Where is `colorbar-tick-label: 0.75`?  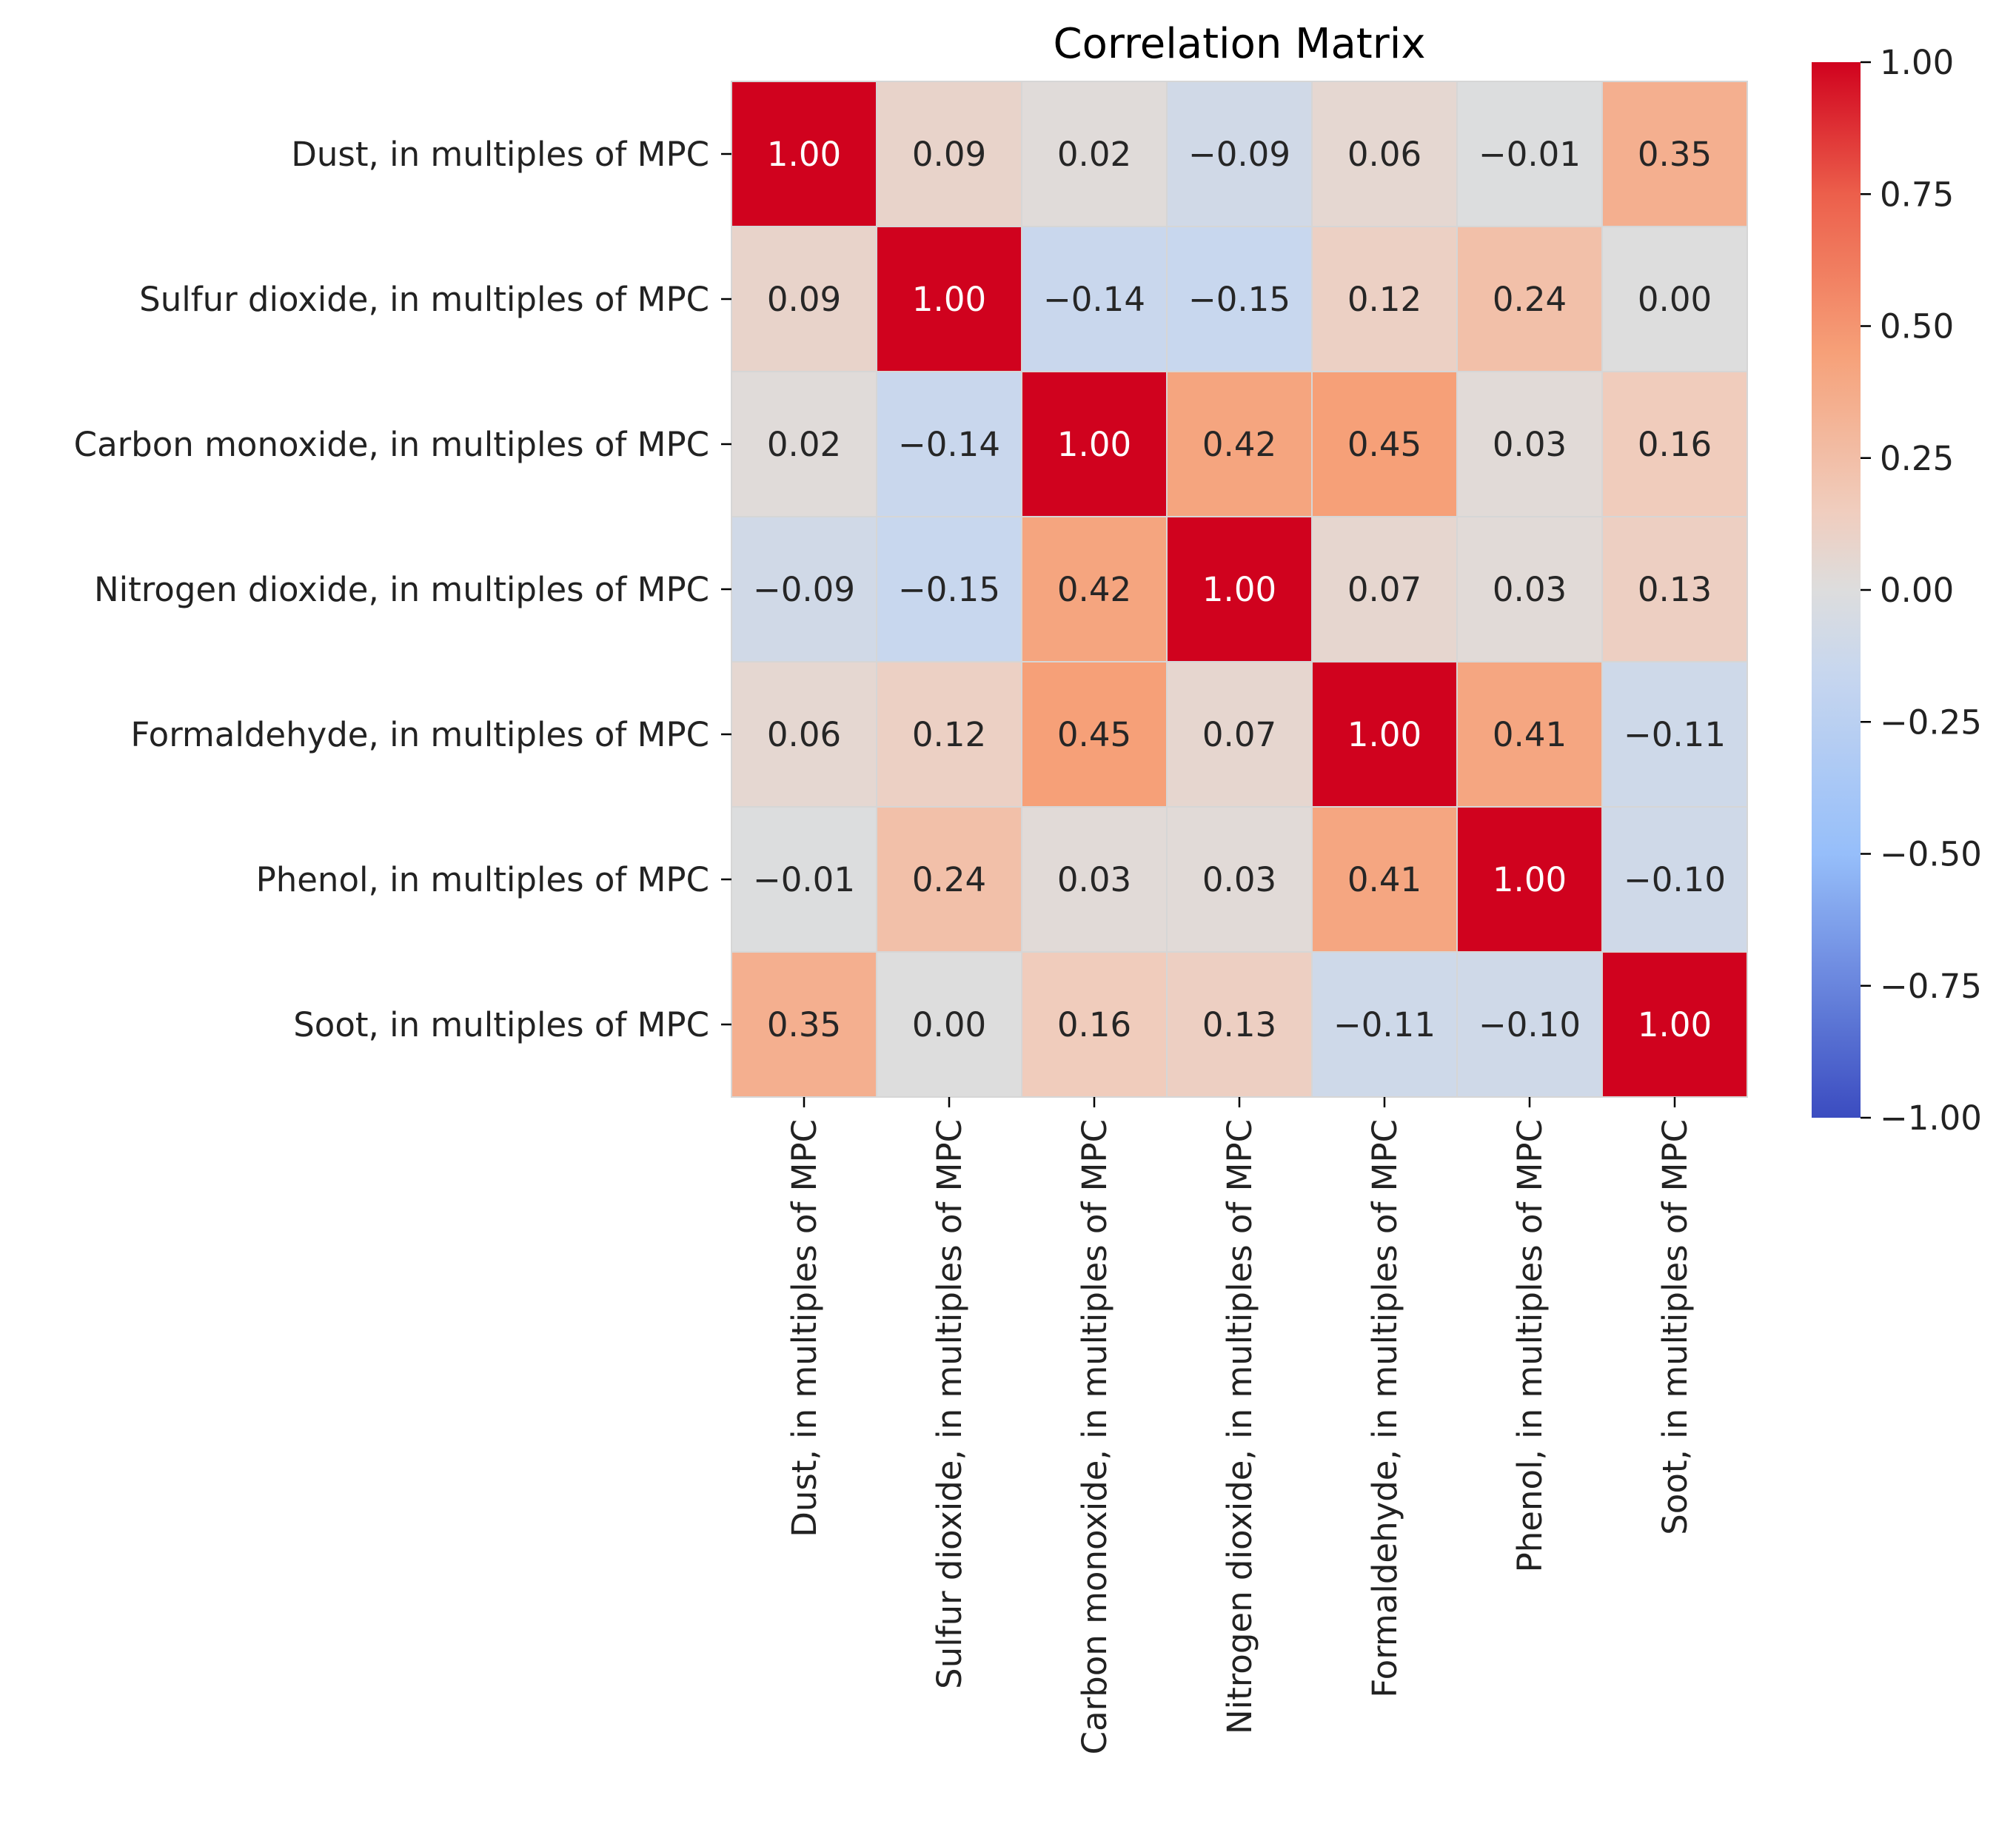
colorbar-tick-label: 0.75 is located at coordinates (1917, 194).